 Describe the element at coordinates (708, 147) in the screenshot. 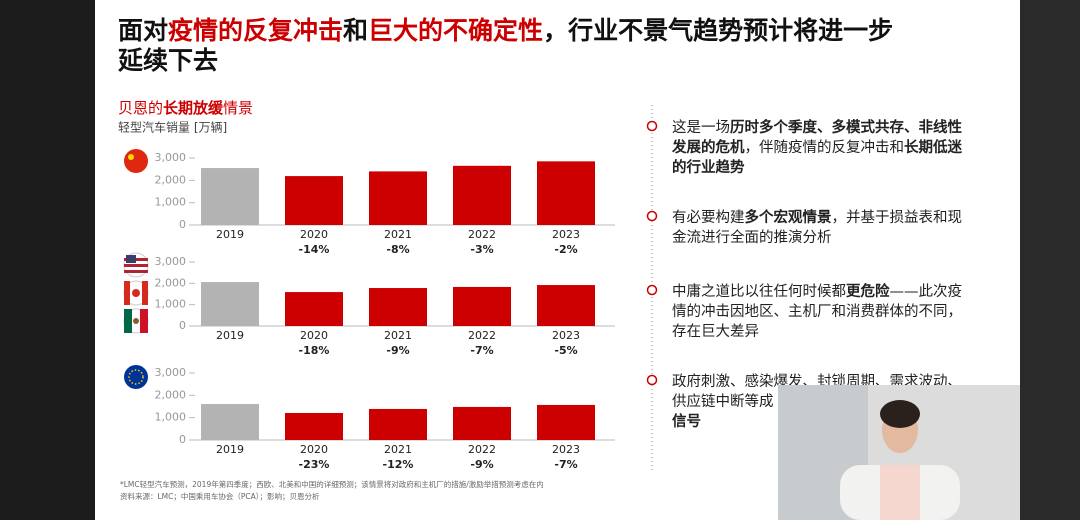

I see `bullet-line-segment: 发展的危机` at that location.